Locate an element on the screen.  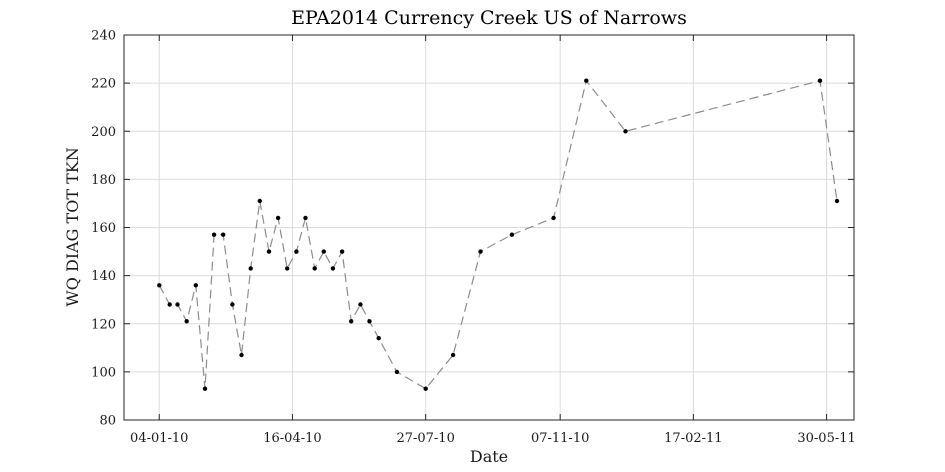
x-tick-label: 17-02-11 is located at coordinates (693, 438).